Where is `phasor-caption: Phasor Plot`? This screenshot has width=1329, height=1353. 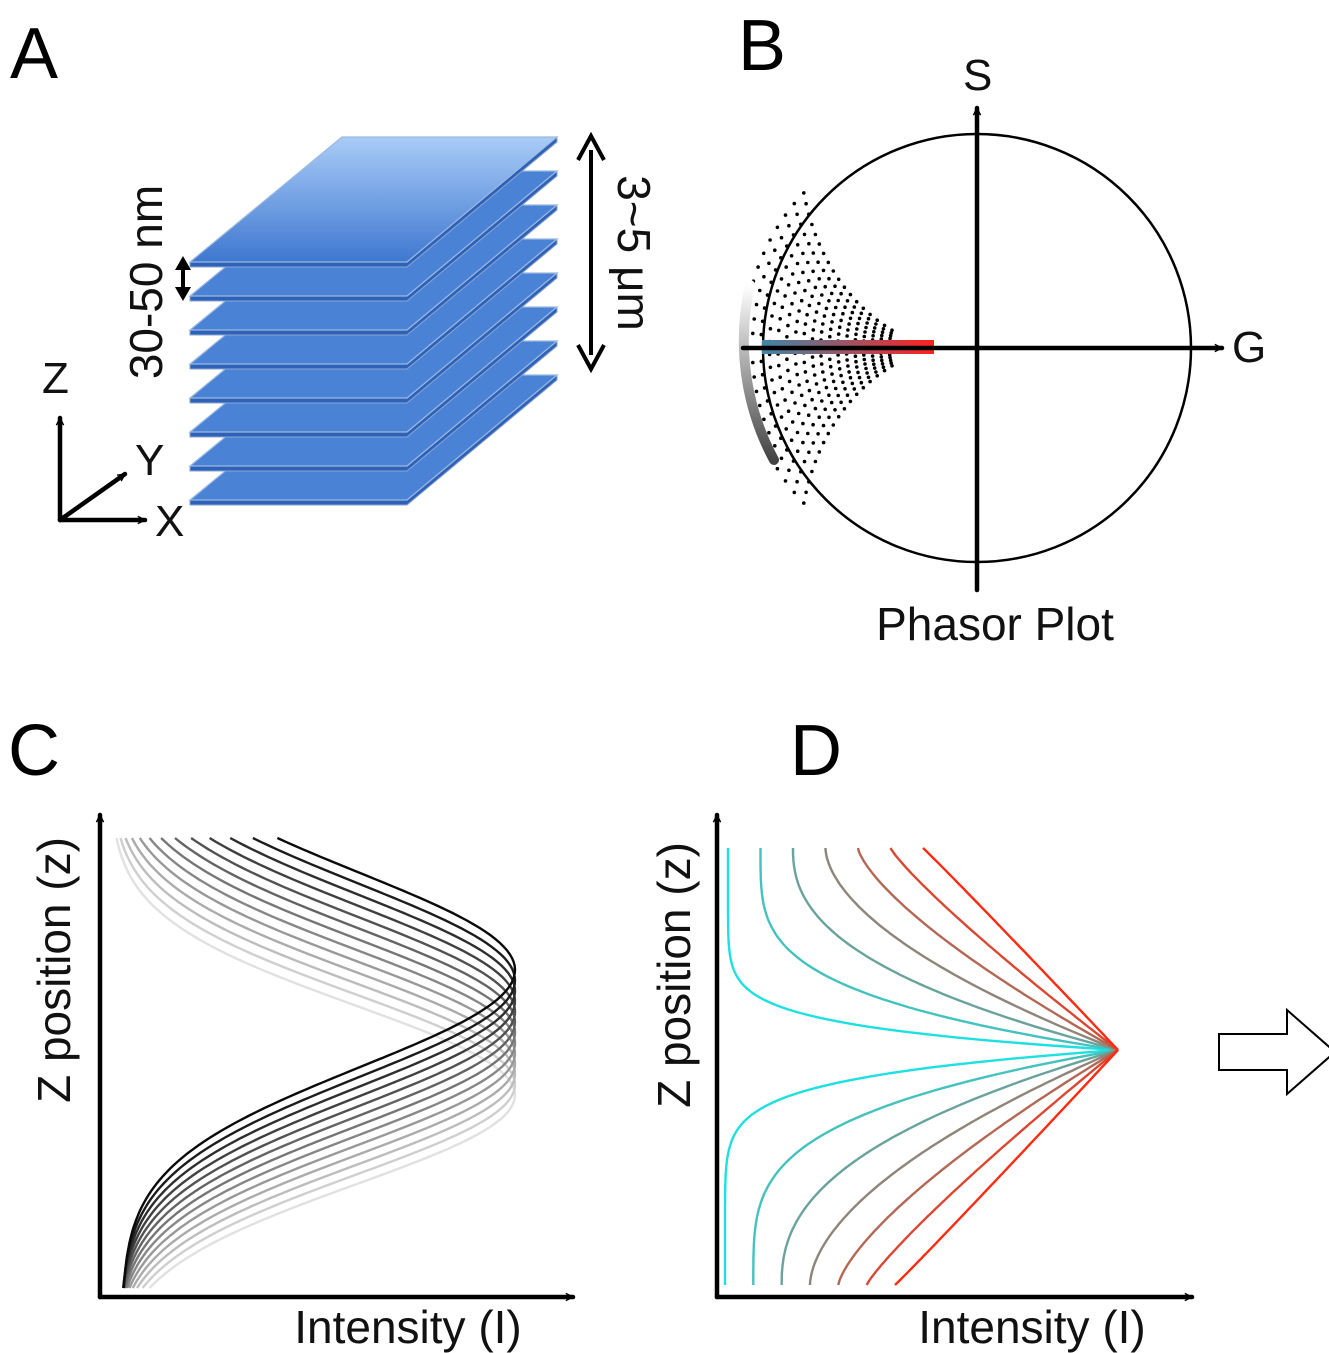 phasor-caption: Phasor Plot is located at coordinates (995, 624).